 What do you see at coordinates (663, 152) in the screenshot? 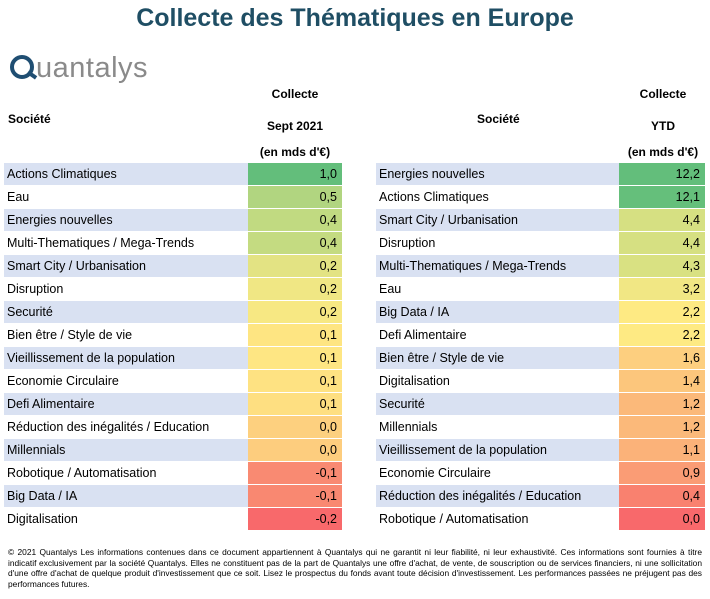
I see `right-header-unit: (en mds d'€)` at bounding box center [663, 152].